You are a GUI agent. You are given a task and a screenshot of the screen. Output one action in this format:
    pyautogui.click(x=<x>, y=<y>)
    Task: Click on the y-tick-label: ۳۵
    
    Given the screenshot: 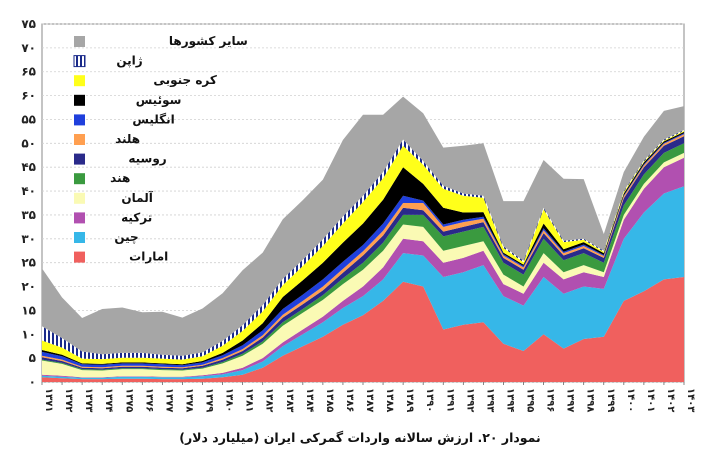 What is the action you would take?
    pyautogui.click(x=28, y=215)
    